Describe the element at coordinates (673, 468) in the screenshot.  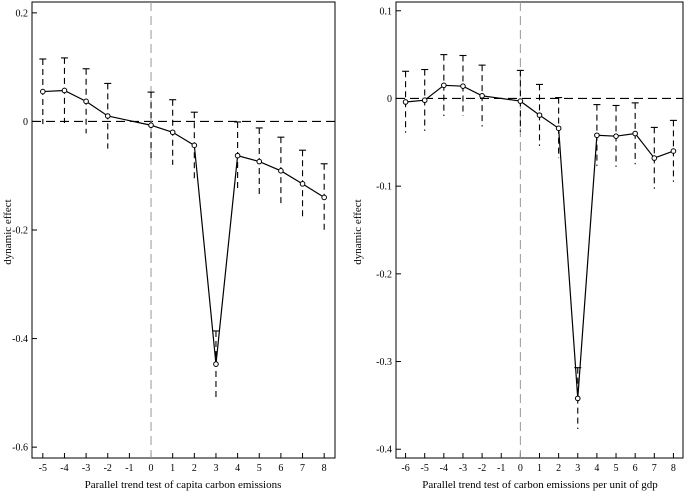
I see `right-x-tick-label: 8` at that location.